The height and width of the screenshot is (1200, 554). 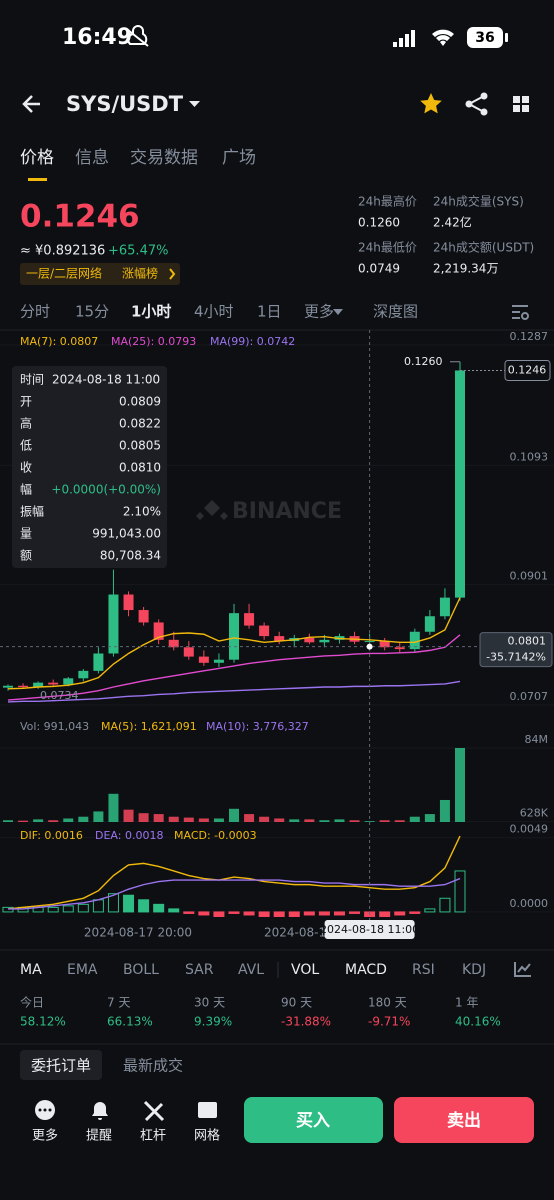 I want to click on perf-label: 今日, so click(x=32, y=1002).